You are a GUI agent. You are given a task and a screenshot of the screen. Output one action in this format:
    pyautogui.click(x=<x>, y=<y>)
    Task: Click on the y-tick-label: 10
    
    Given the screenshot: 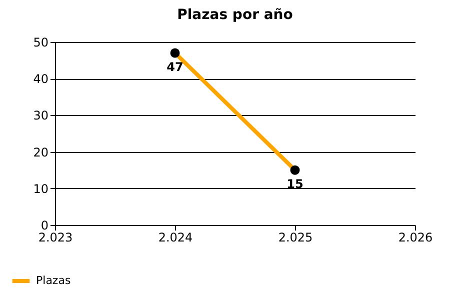 What is the action you would take?
    pyautogui.click(x=40, y=189)
    